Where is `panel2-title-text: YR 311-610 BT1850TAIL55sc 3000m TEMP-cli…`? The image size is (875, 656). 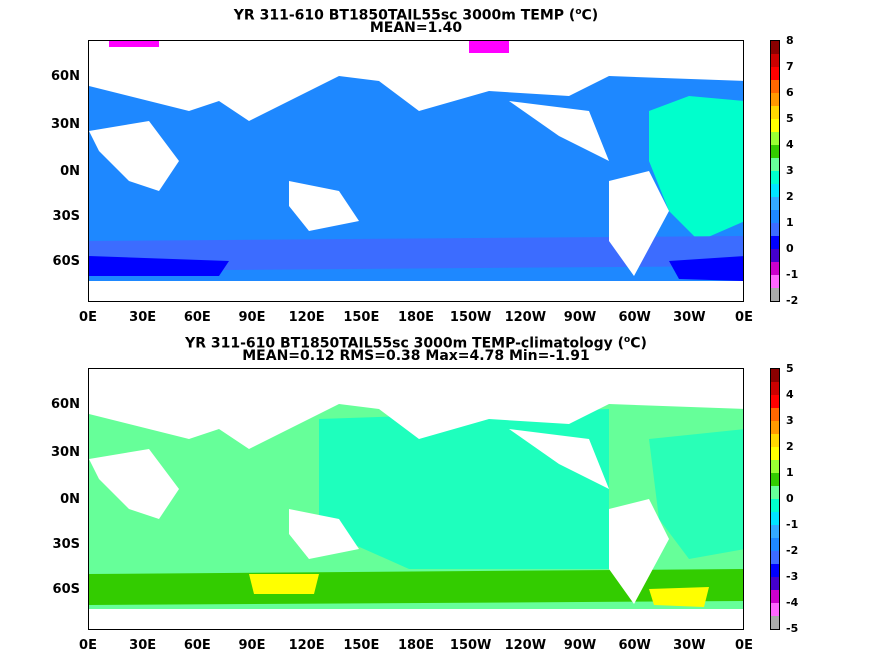 panel2-title-text: YR 311-610 BT1850TAIL55sc 3000m TEMP-cli… is located at coordinates (405, 343).